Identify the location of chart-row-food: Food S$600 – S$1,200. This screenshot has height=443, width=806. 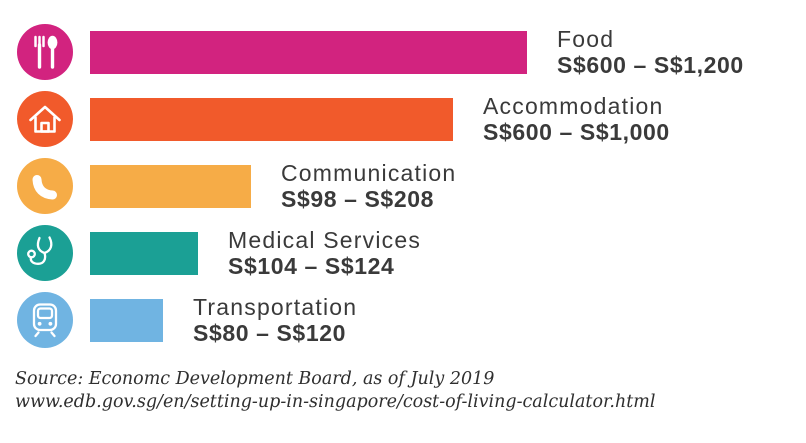
(380, 52).